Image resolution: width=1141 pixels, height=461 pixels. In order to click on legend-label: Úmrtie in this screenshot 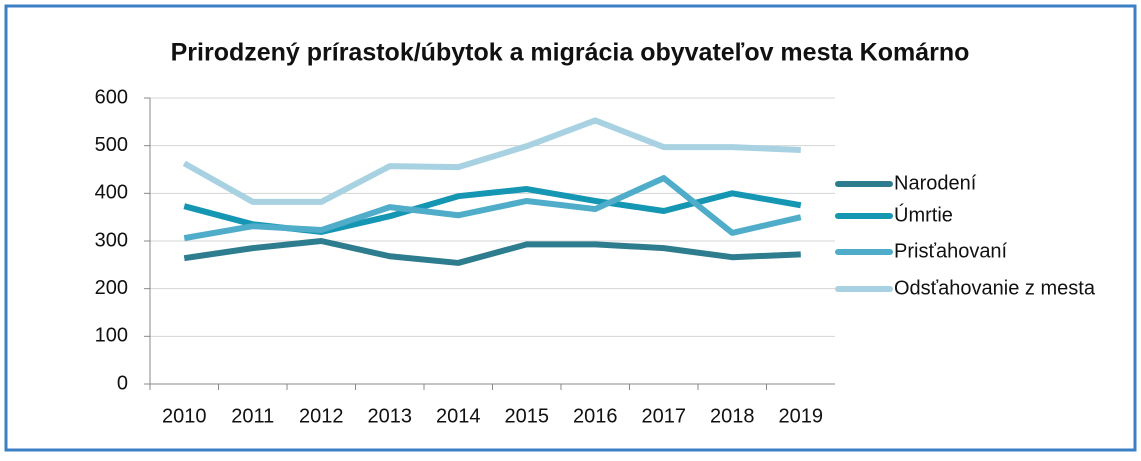, I will do `click(923, 214)`.